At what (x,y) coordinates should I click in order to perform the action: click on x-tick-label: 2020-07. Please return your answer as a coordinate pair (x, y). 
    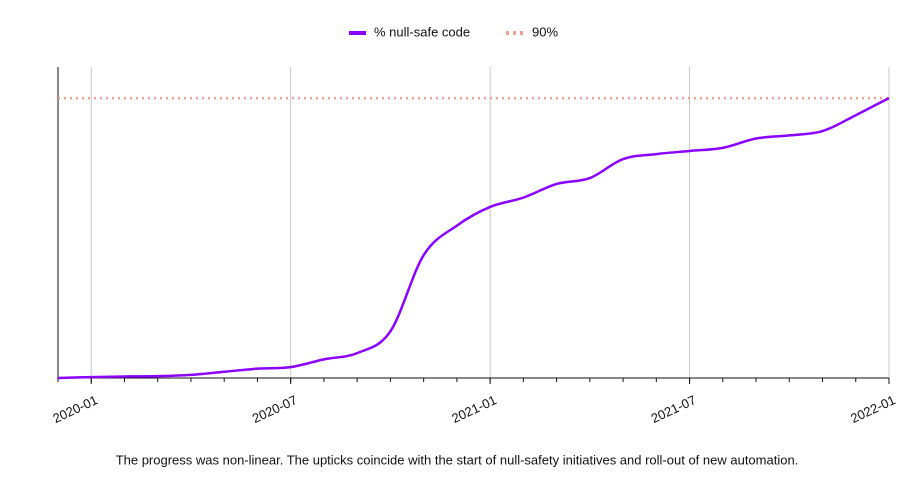
    Looking at the image, I should click on (275, 409).